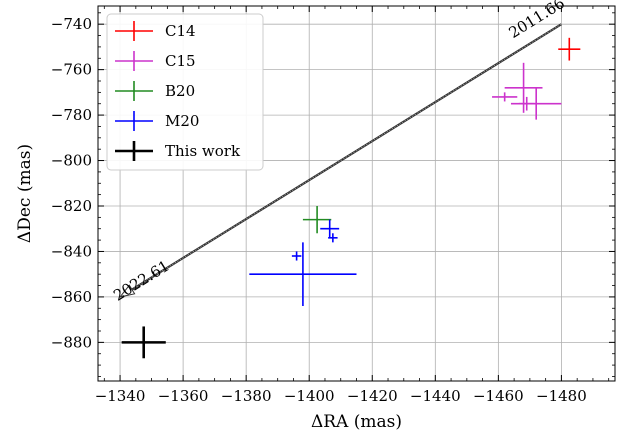  What do you see at coordinates (120, 396) in the screenshot?
I see `x-tick-label: −1340` at bounding box center [120, 396].